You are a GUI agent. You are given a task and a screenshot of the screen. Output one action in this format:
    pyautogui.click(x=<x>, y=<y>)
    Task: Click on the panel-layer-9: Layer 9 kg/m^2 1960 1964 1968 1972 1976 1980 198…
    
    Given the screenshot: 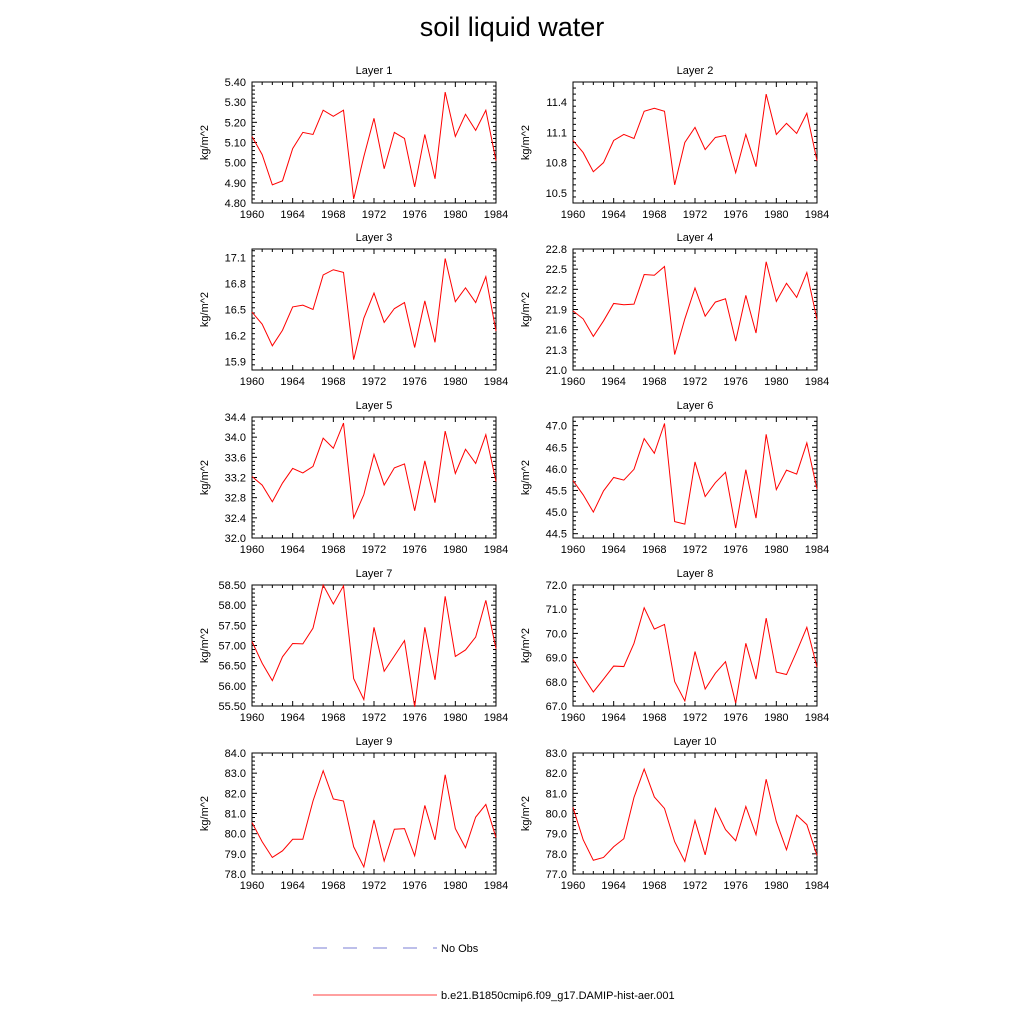 What is the action you would take?
    pyautogui.click(x=353, y=814)
    